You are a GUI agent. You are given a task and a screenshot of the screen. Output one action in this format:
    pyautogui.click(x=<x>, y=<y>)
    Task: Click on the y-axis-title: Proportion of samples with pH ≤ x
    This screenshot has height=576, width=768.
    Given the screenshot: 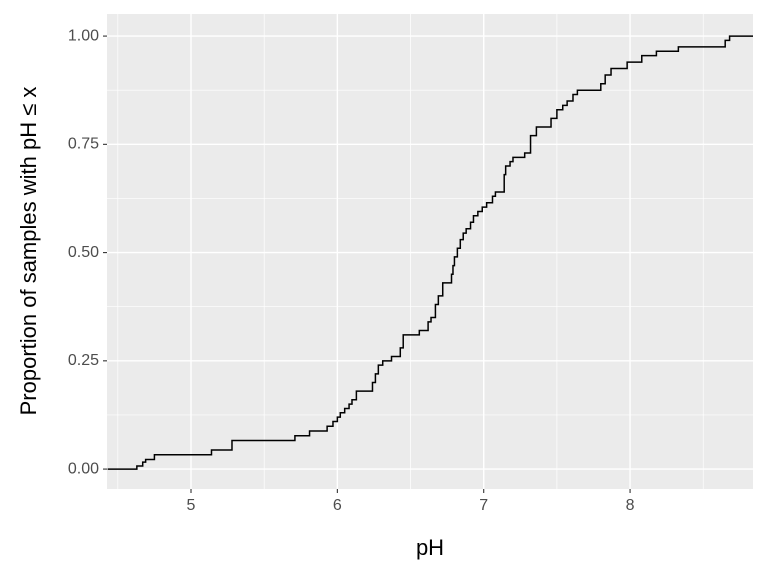 What is the action you would take?
    pyautogui.click(x=28, y=251)
    